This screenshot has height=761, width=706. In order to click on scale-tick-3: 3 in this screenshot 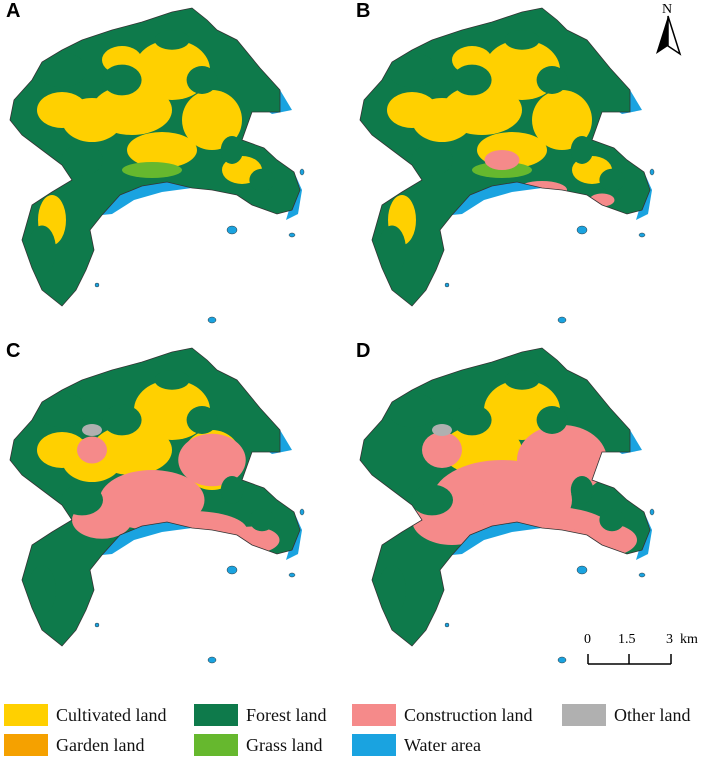, I will do `click(669, 639)`.